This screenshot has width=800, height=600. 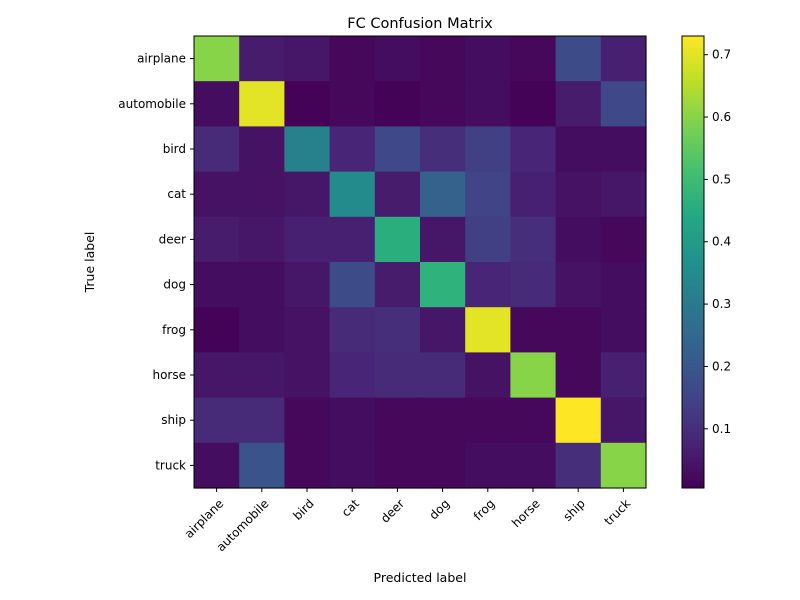 What do you see at coordinates (484, 509) in the screenshot?
I see `x-tick-label: frog` at bounding box center [484, 509].